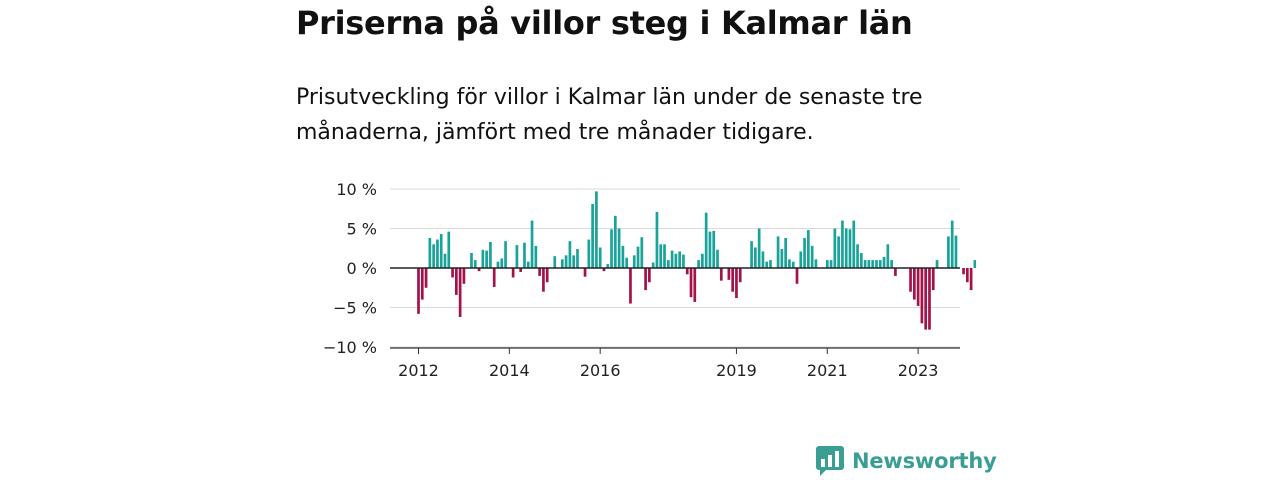 The image size is (1280, 480). I want to click on y-tick-label: 5 %, so click(362, 229).